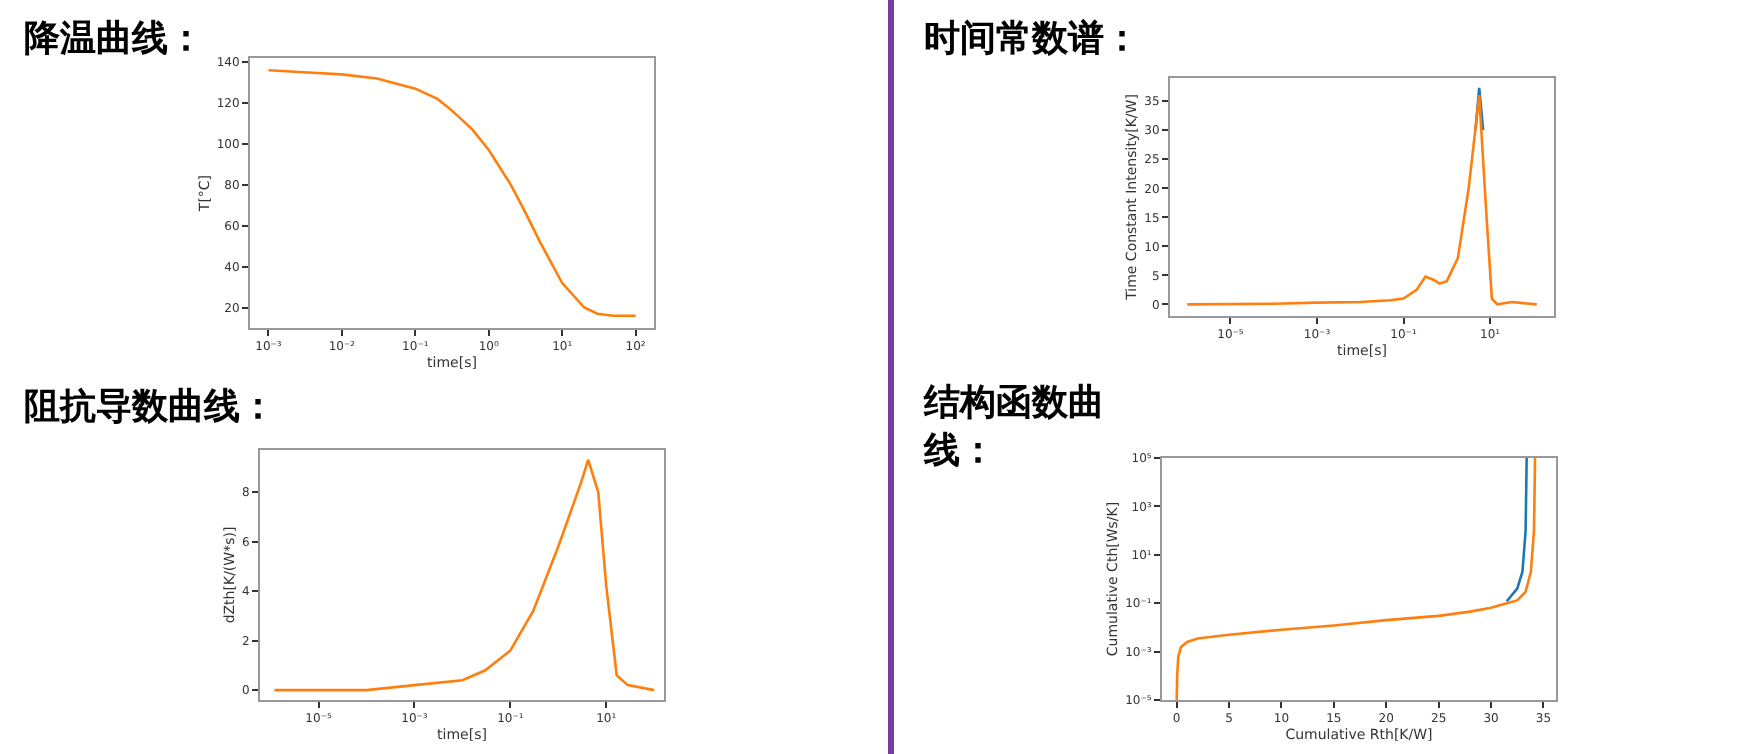  Describe the element at coordinates (1033, 40) in the screenshot. I see `chart-title: 时间常数谱：` at that location.